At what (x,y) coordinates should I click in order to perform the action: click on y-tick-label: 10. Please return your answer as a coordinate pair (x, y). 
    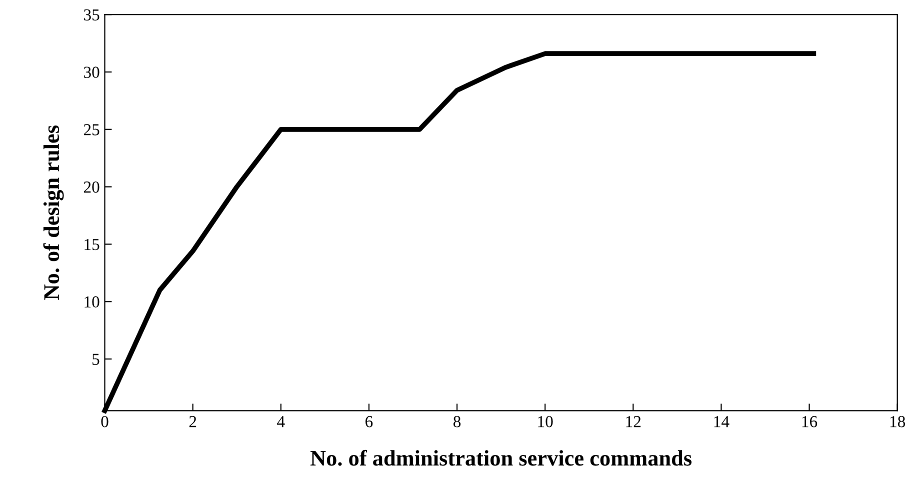
    Looking at the image, I should click on (92, 302).